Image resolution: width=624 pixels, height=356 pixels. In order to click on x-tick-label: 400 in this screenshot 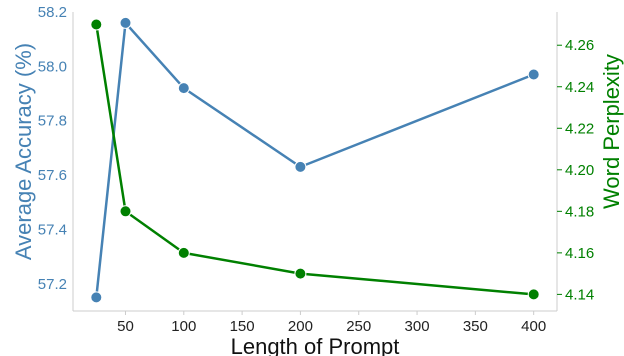, I will do `click(533, 326)`.